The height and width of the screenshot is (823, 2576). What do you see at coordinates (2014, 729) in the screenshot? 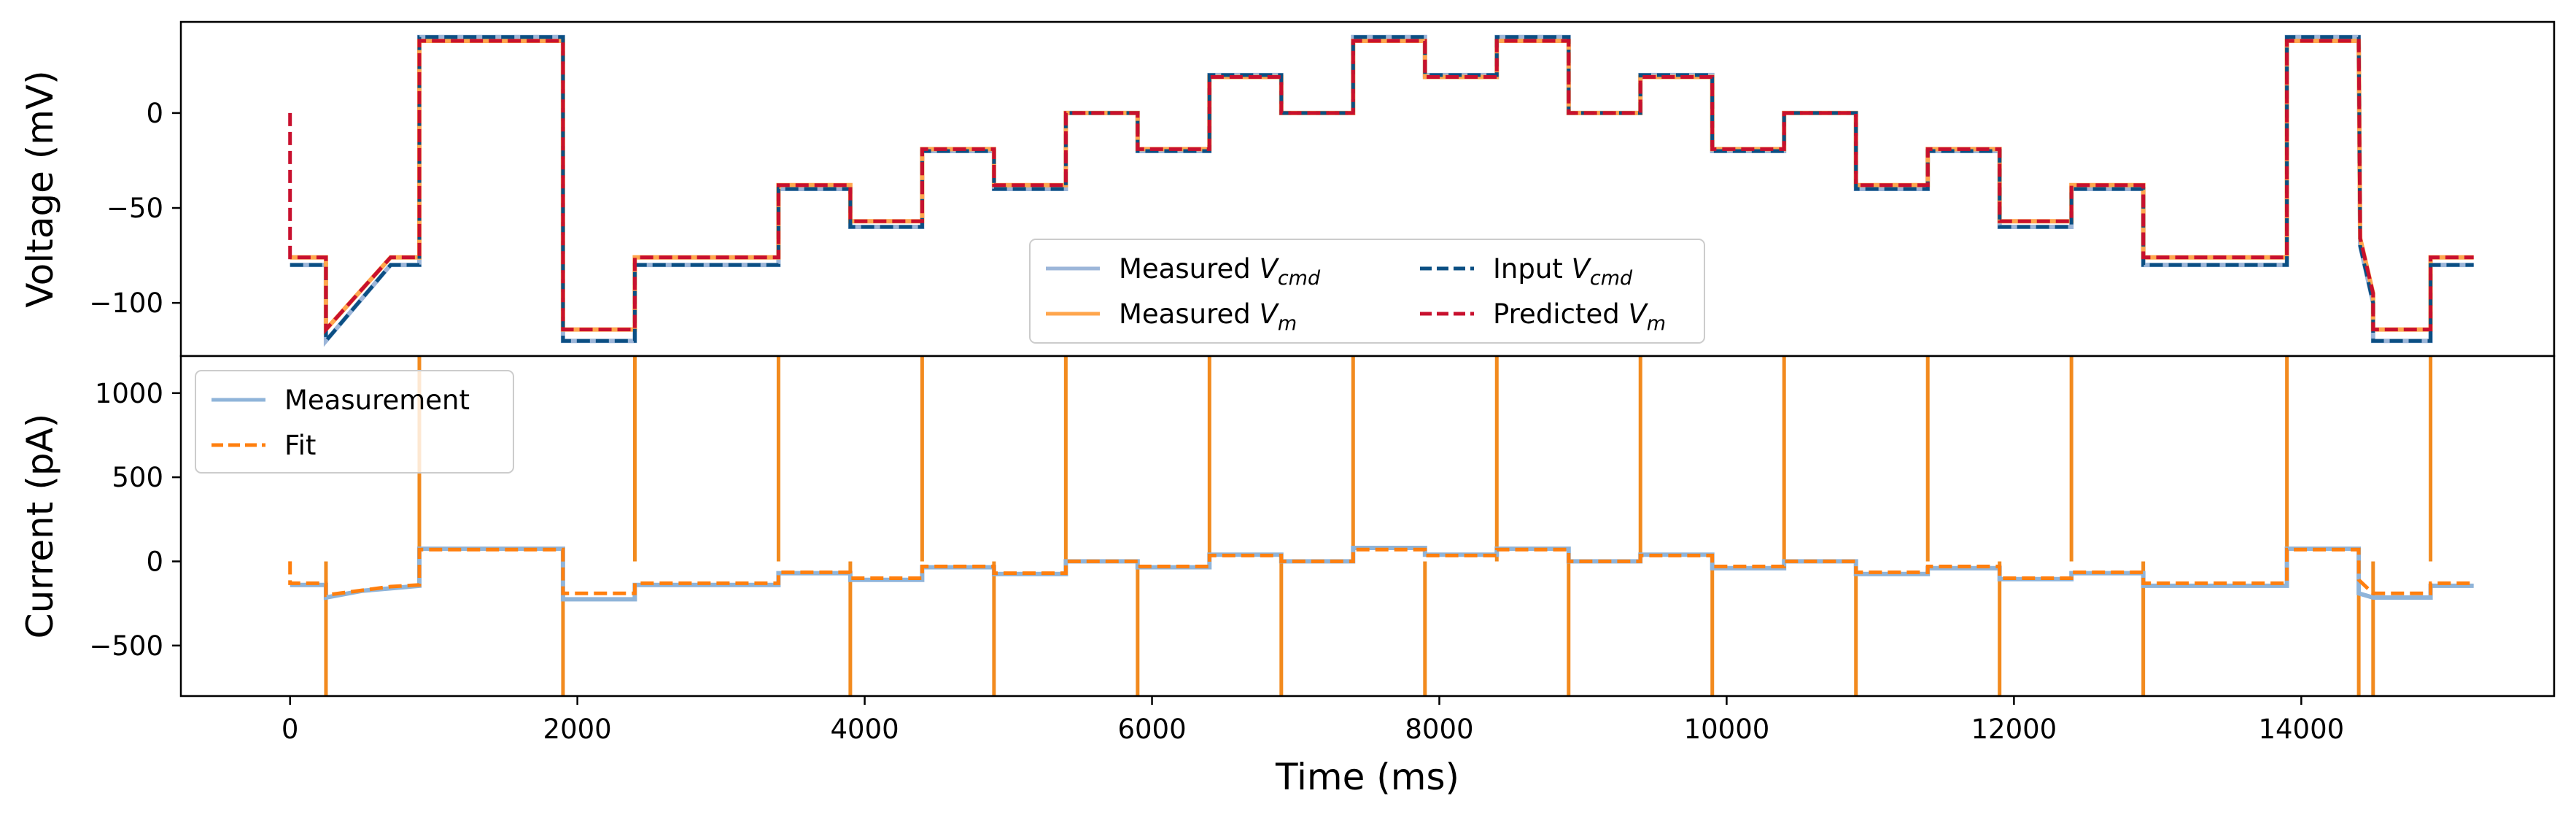
I see `time-x-tick-label: 12000` at bounding box center [2014, 729].